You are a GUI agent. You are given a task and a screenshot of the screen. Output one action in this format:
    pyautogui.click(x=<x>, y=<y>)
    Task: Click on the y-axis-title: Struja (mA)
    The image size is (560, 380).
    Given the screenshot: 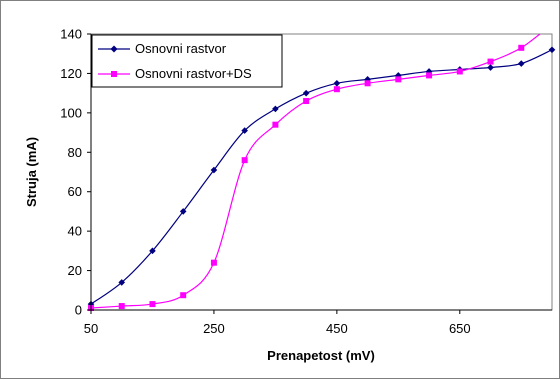 What is the action you would take?
    pyautogui.click(x=31, y=172)
    